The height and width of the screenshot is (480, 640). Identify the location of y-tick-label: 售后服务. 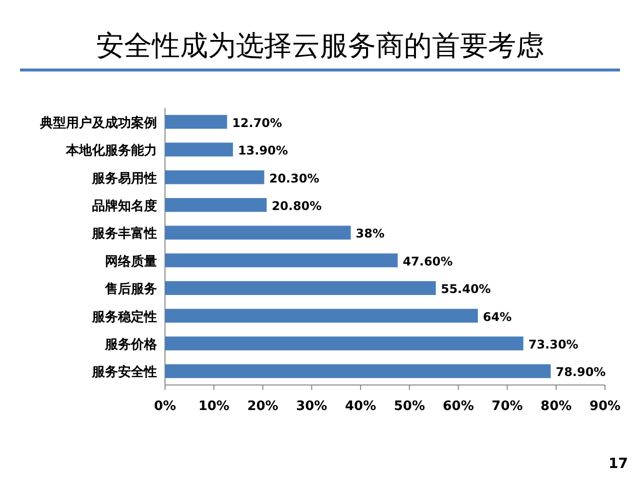
(130, 289).